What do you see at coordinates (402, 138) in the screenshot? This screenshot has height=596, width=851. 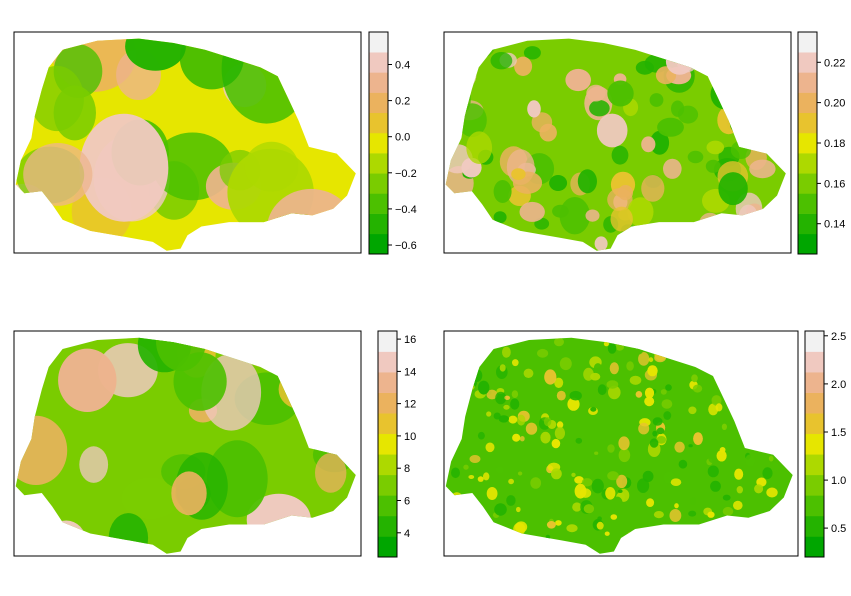 I see `legend-tick-label: 0.0` at bounding box center [402, 138].